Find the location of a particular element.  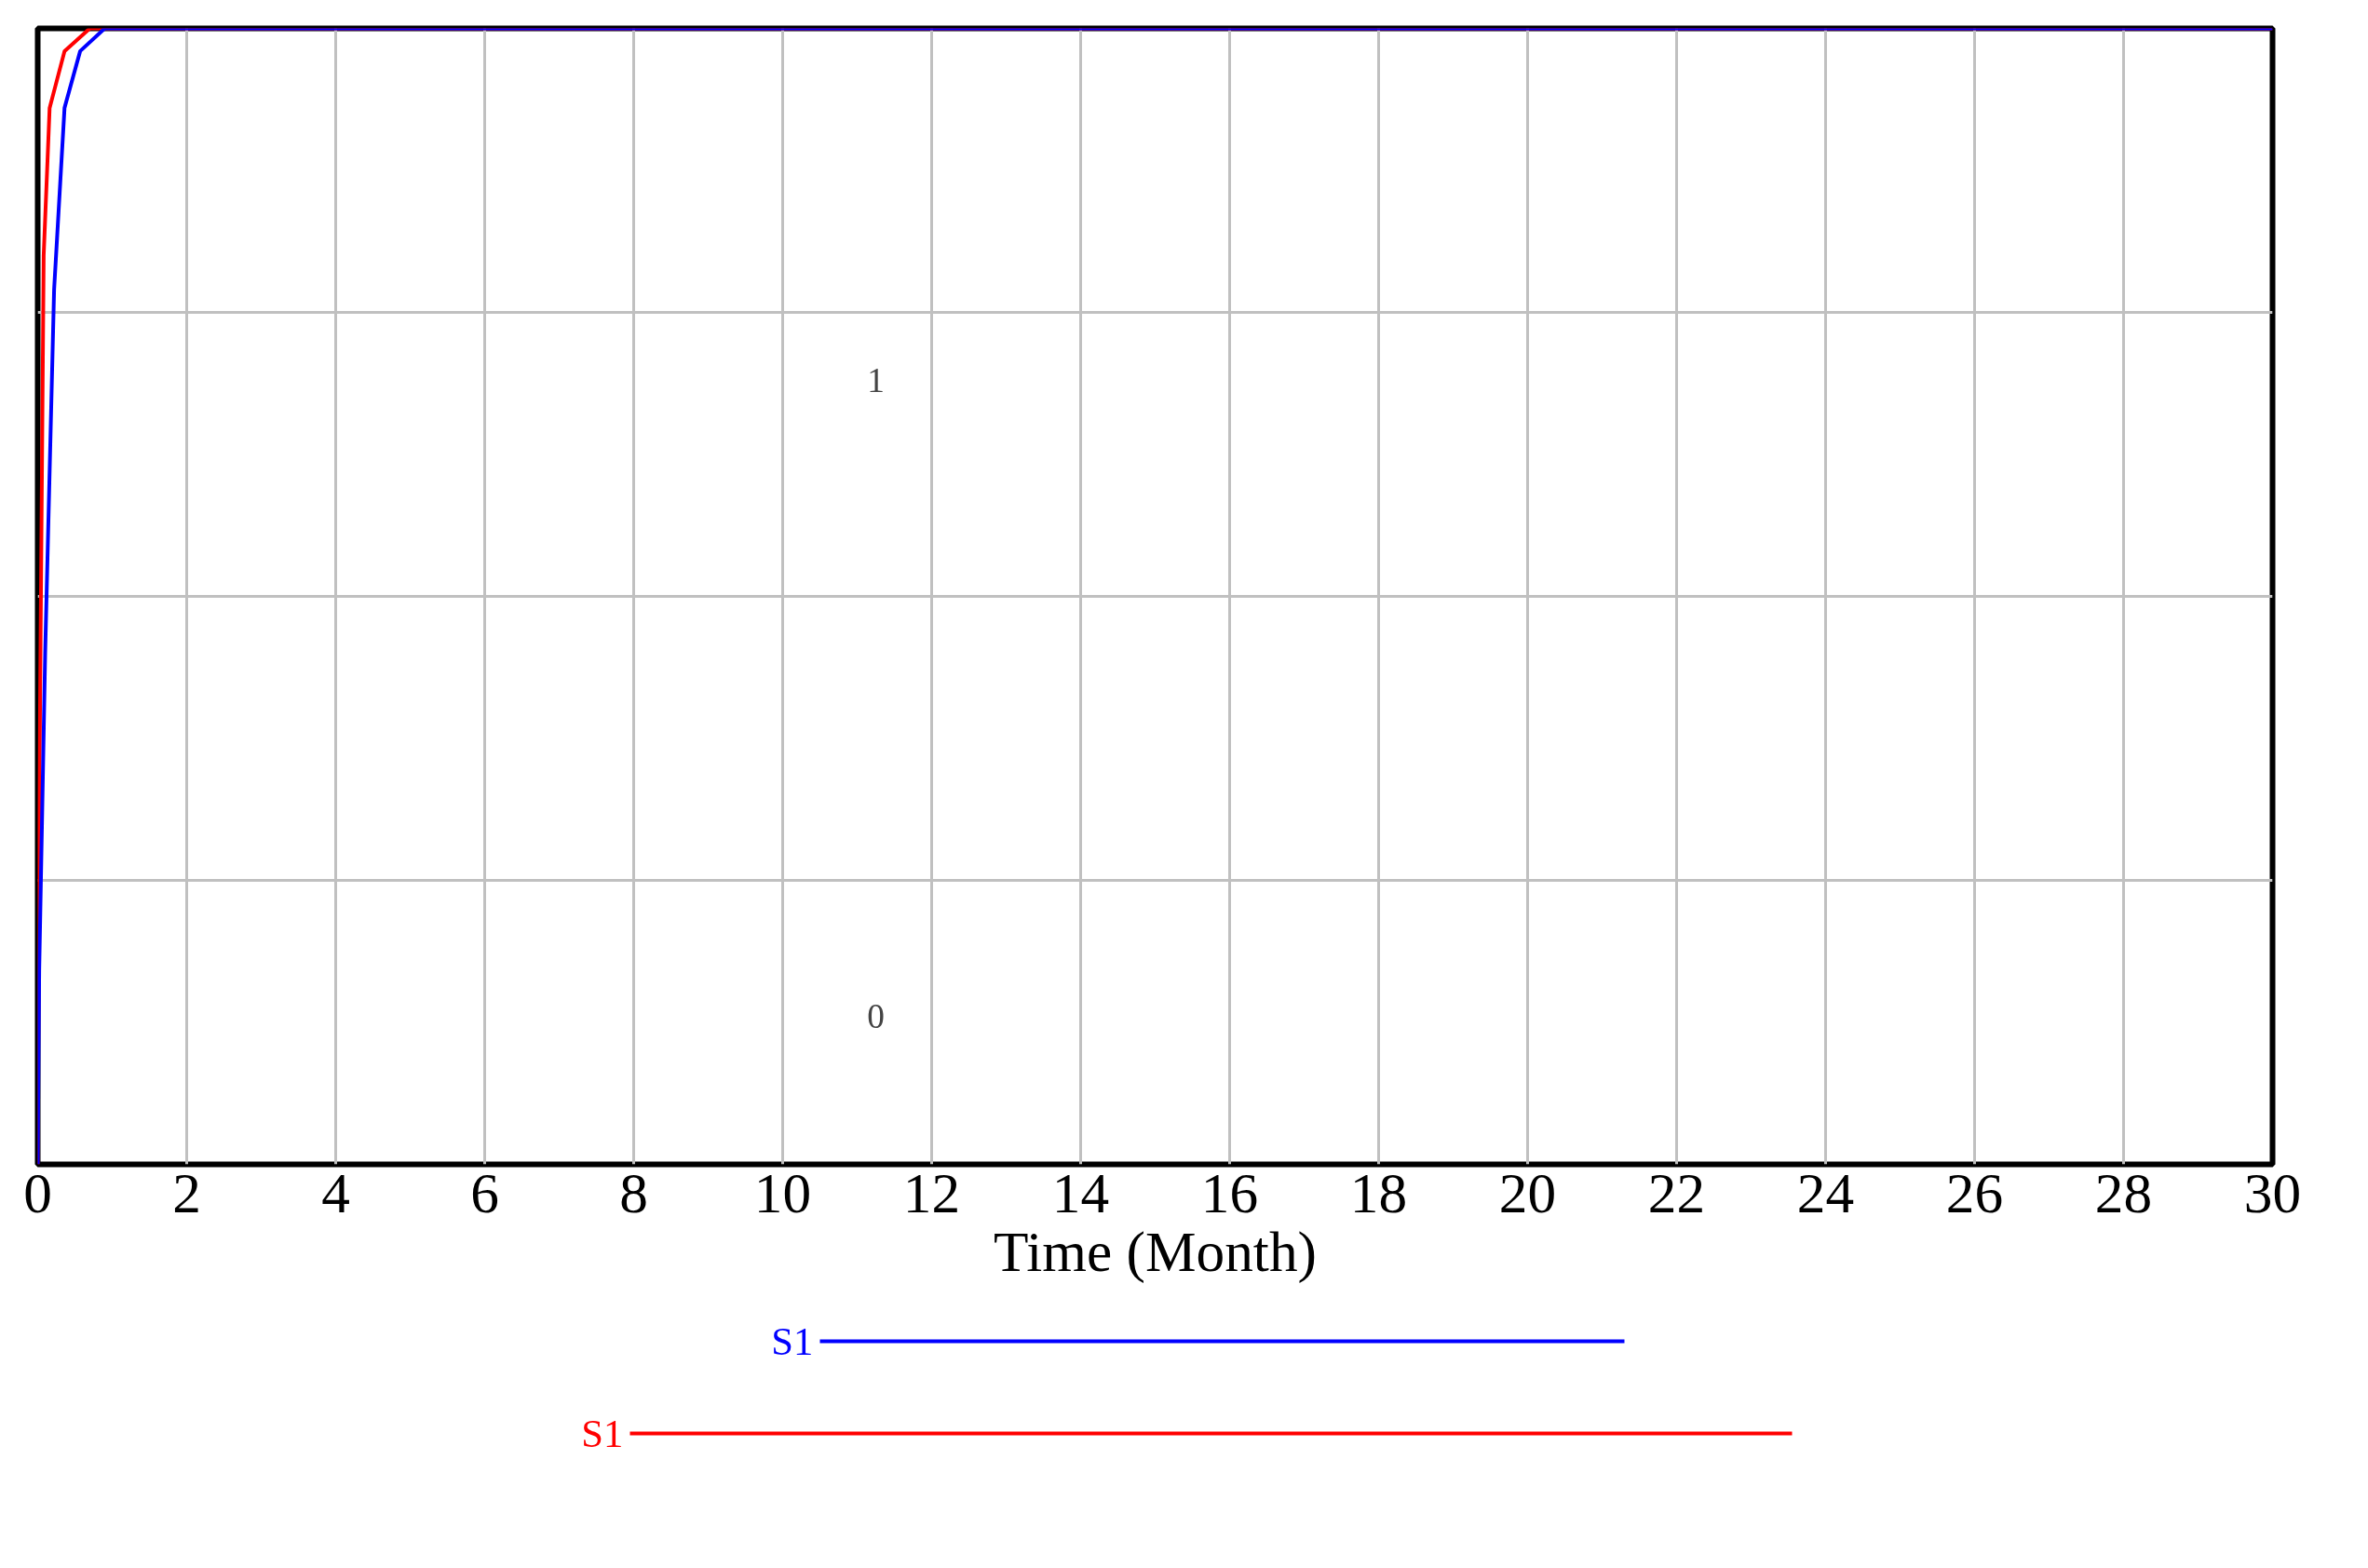

annotation: 1 is located at coordinates (876, 381).